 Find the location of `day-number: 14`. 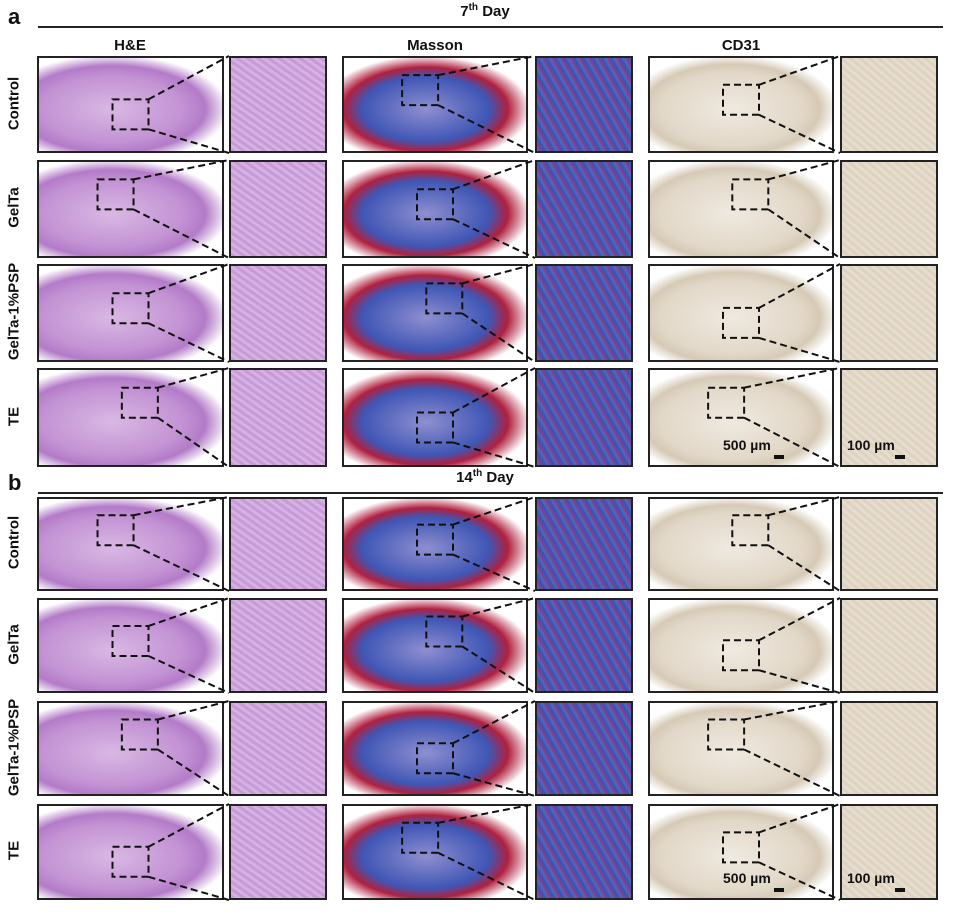

day-number: 14 is located at coordinates (464, 477).